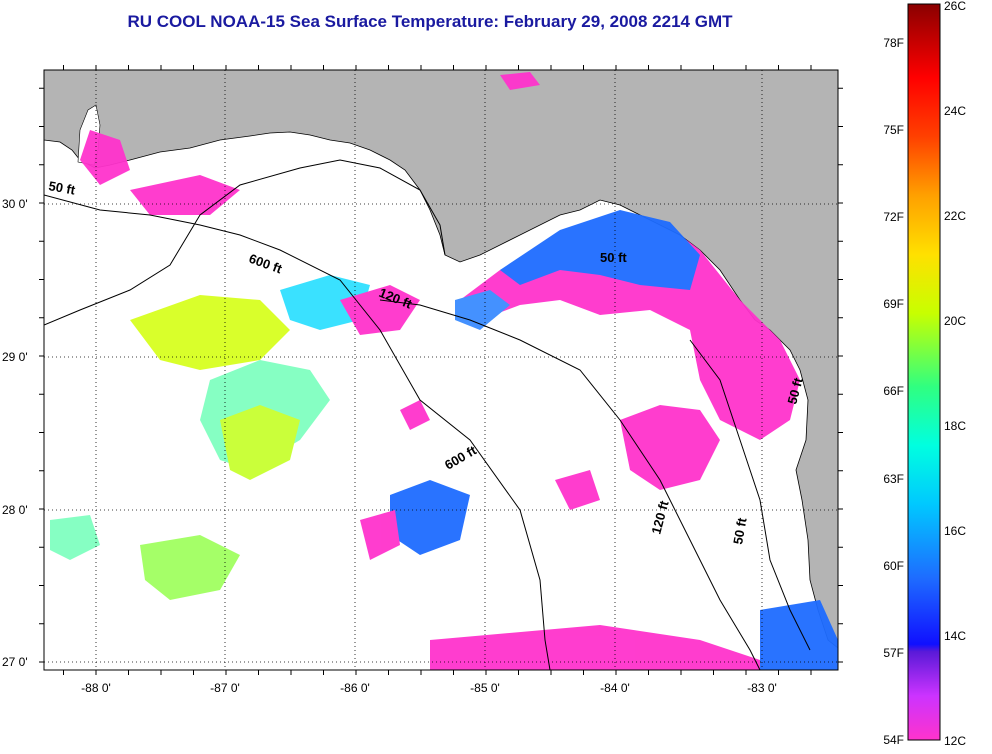 This screenshot has width=992, height=754. What do you see at coordinates (955, 321) in the screenshot?
I see `colorbar-c-label: 20C` at bounding box center [955, 321].